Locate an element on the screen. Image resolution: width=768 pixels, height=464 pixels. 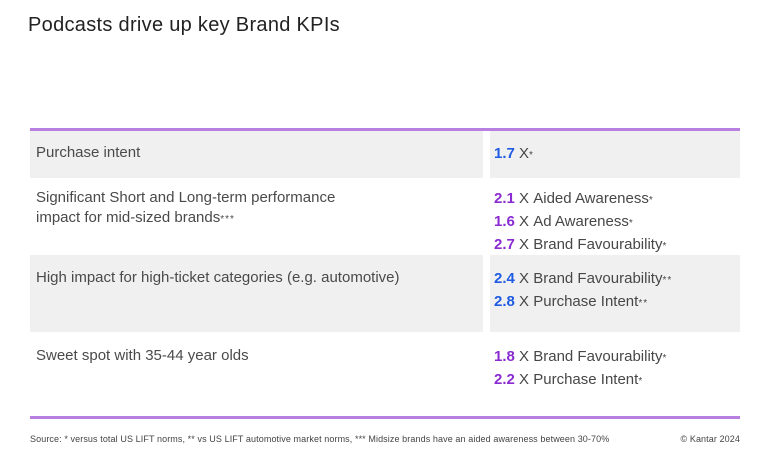
metric-line: 1.7 X* is located at coordinates (617, 154).